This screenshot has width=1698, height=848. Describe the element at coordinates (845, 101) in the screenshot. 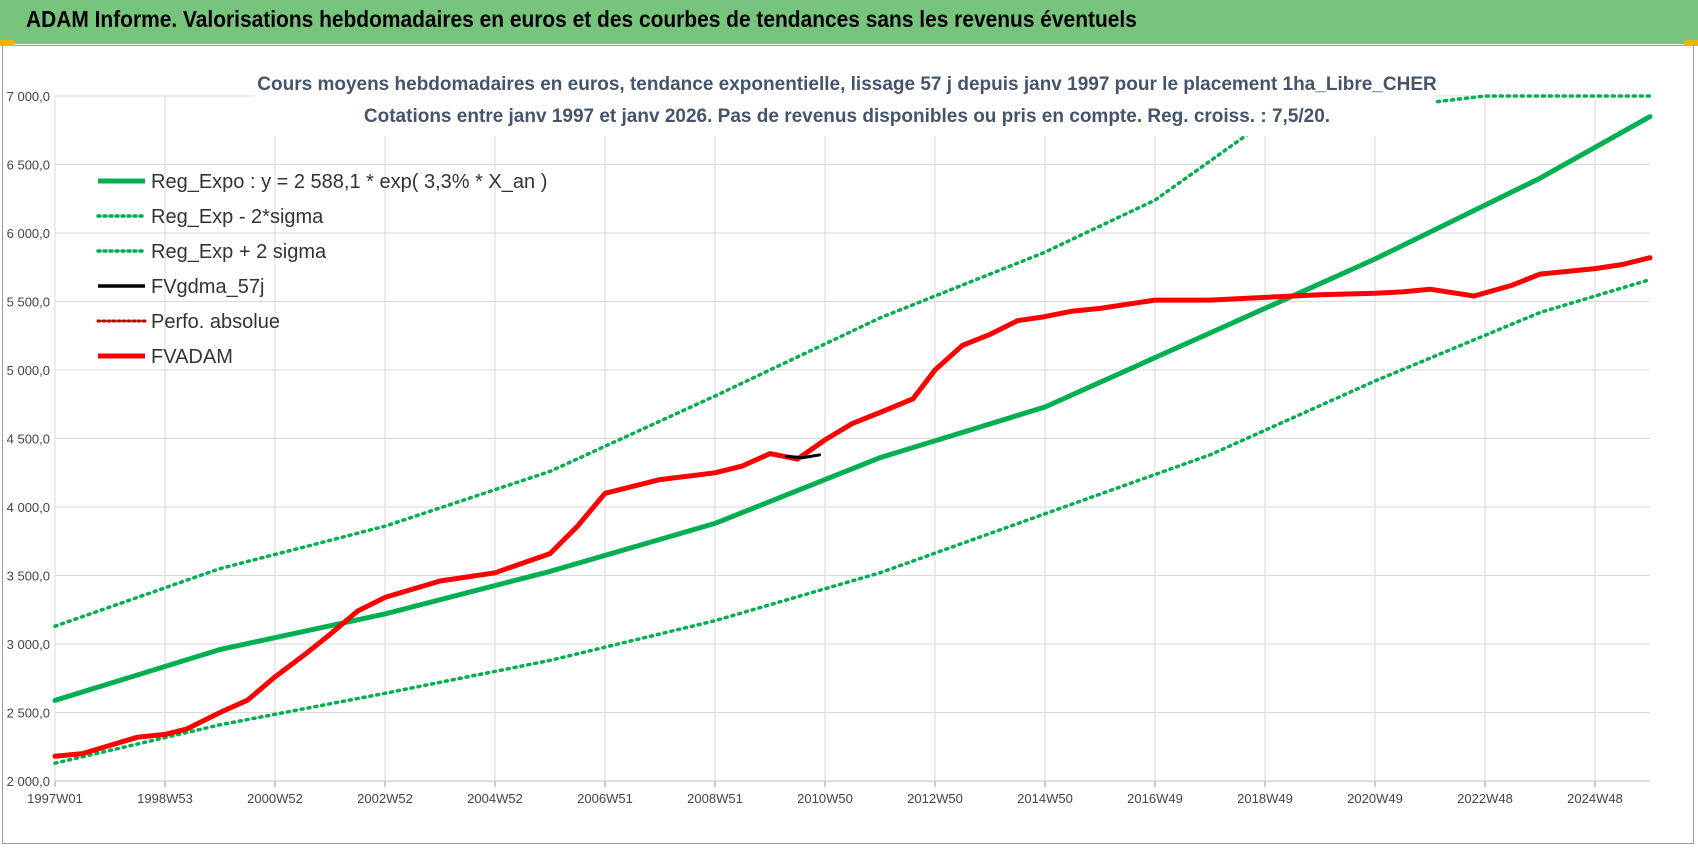

I see `chart-title-background` at that location.